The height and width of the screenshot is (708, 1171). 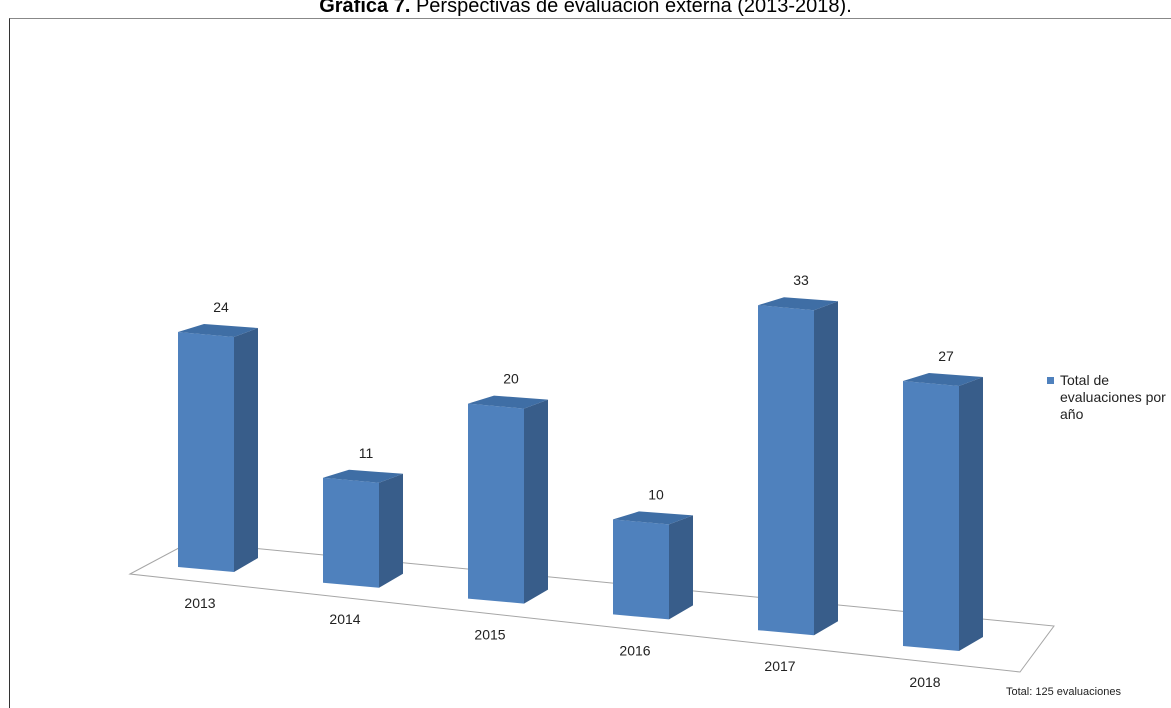 What do you see at coordinates (656, 494) in the screenshot?
I see `data-label: 10` at bounding box center [656, 494].